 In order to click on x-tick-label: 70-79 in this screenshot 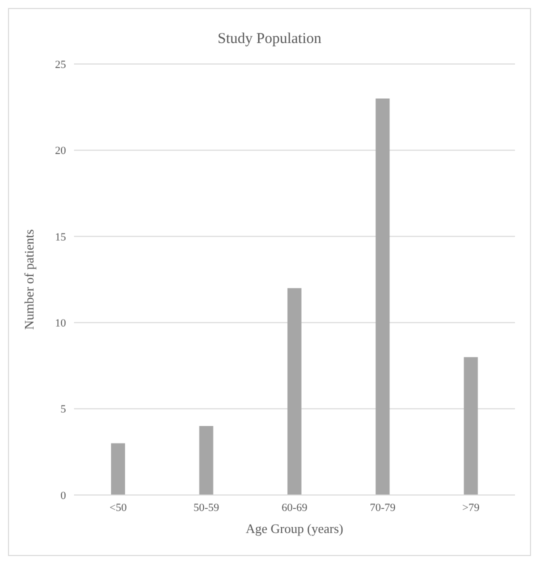, I will do `click(383, 508)`.